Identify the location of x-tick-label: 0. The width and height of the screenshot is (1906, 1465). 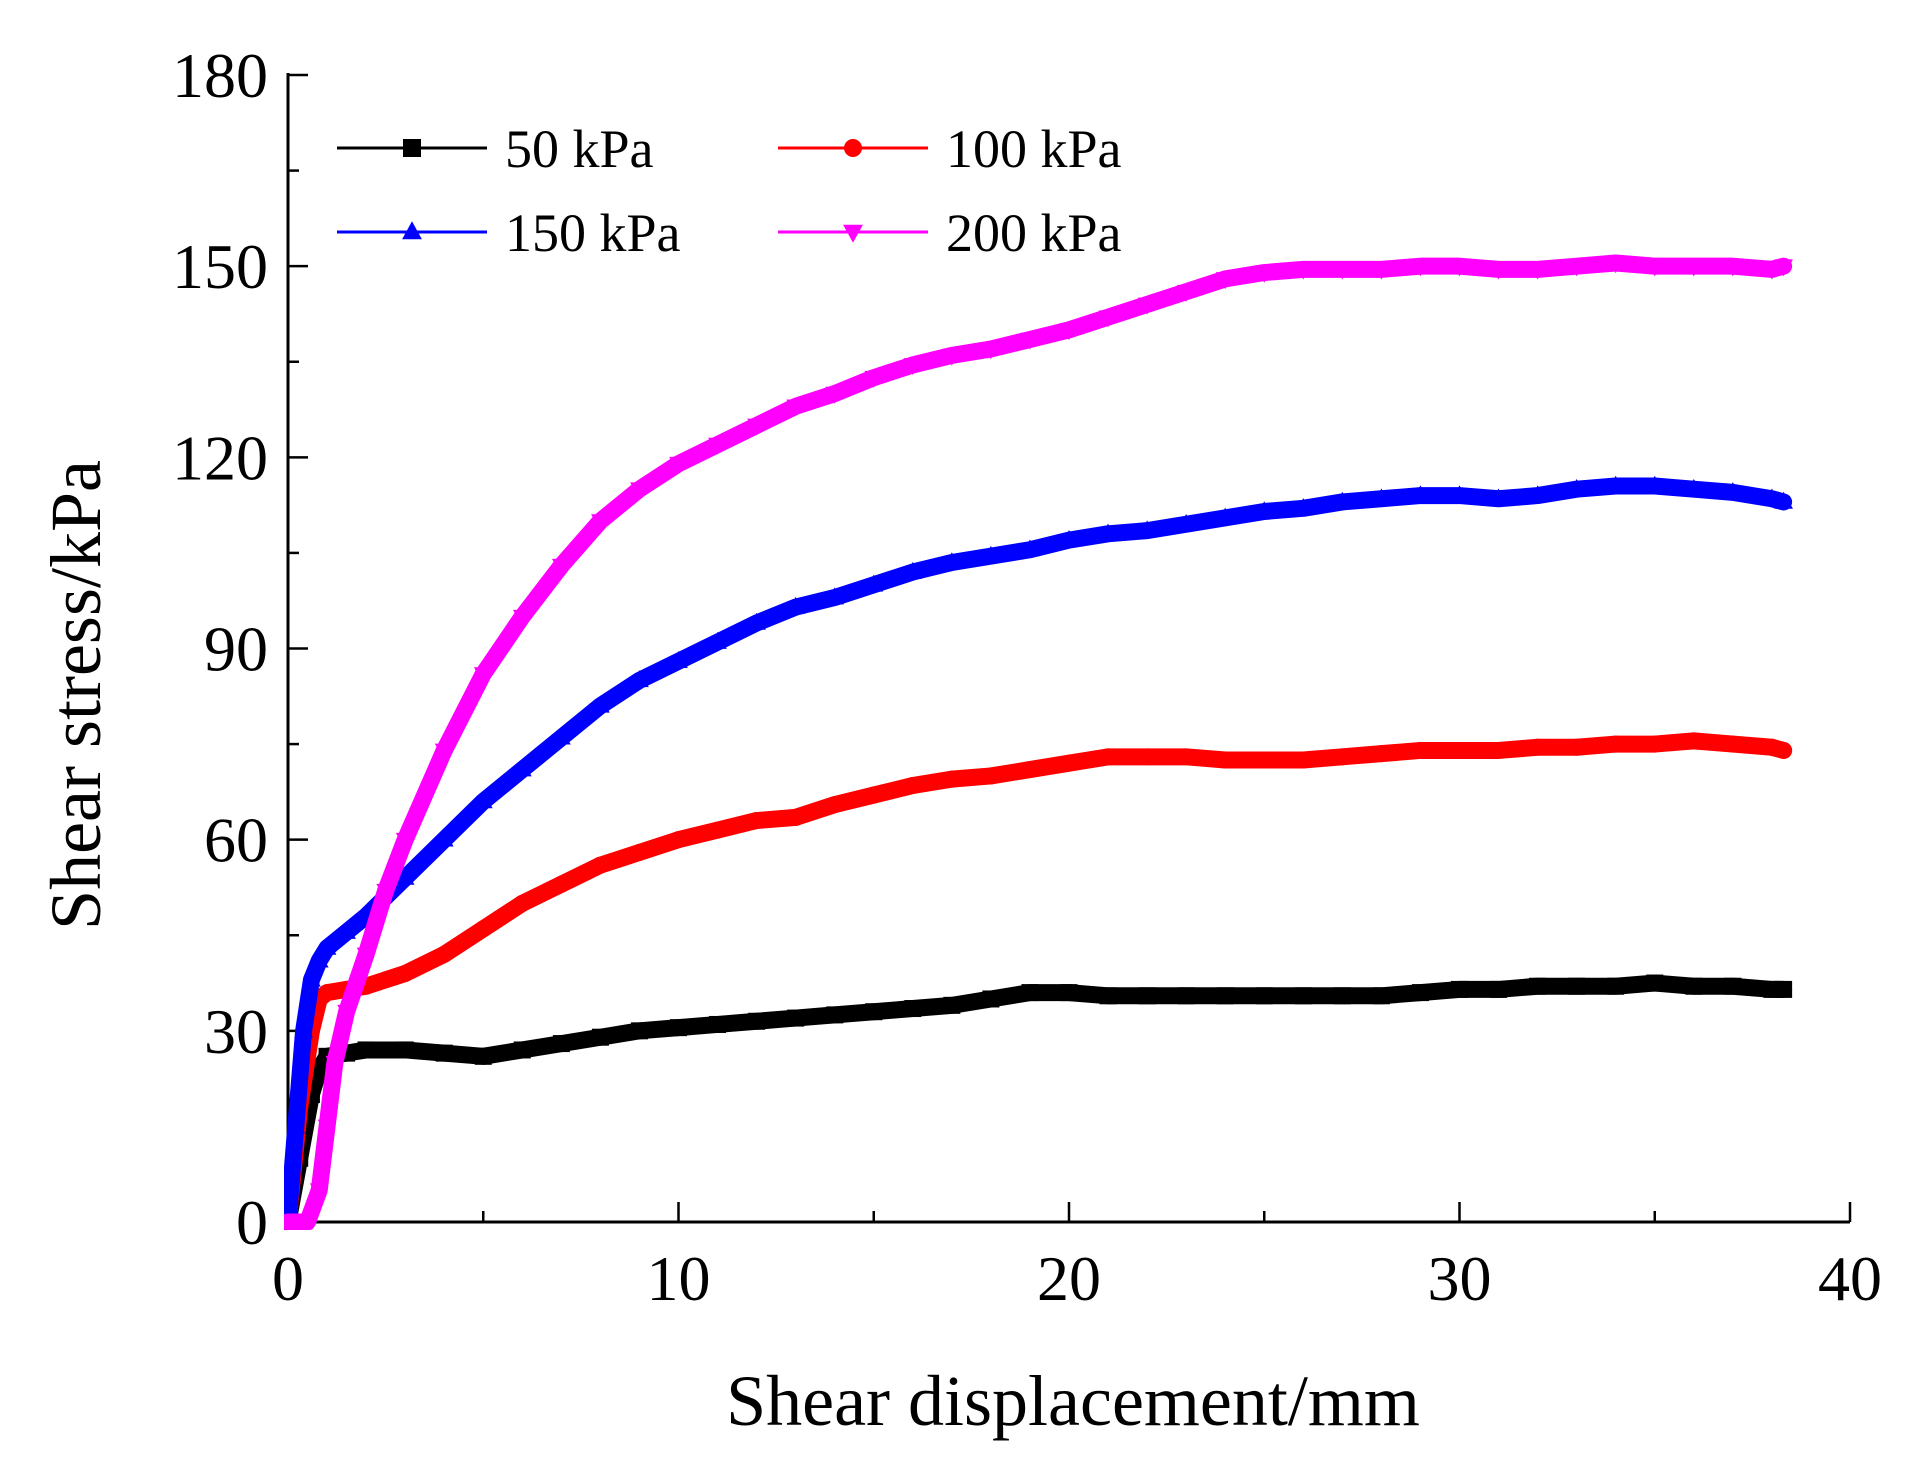
(288, 1278).